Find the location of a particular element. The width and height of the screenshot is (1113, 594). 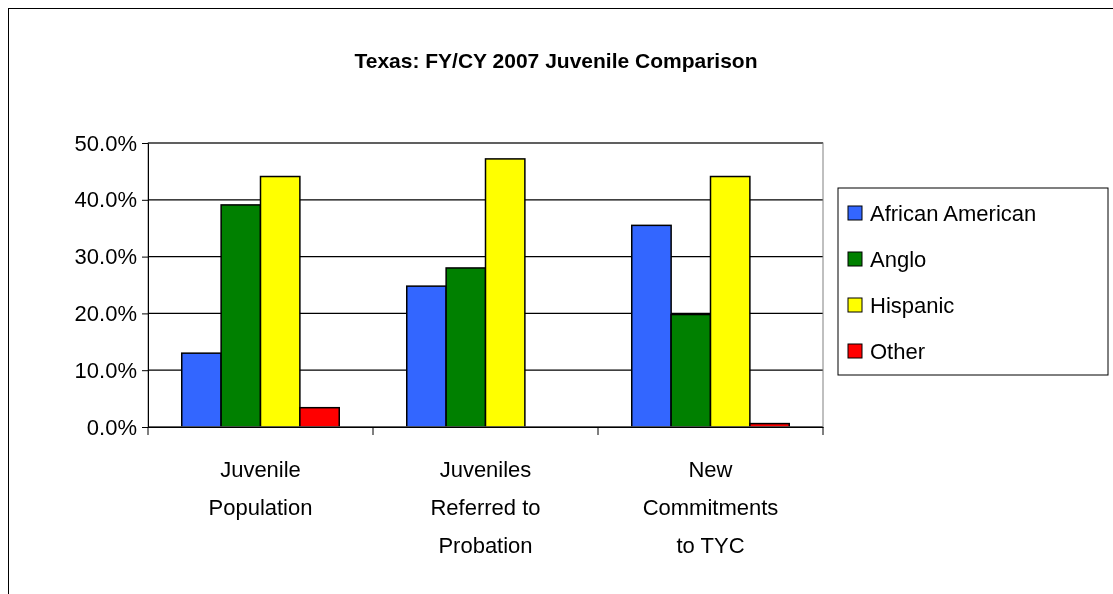

y-tick-label: 40.0% is located at coordinates (105, 200).